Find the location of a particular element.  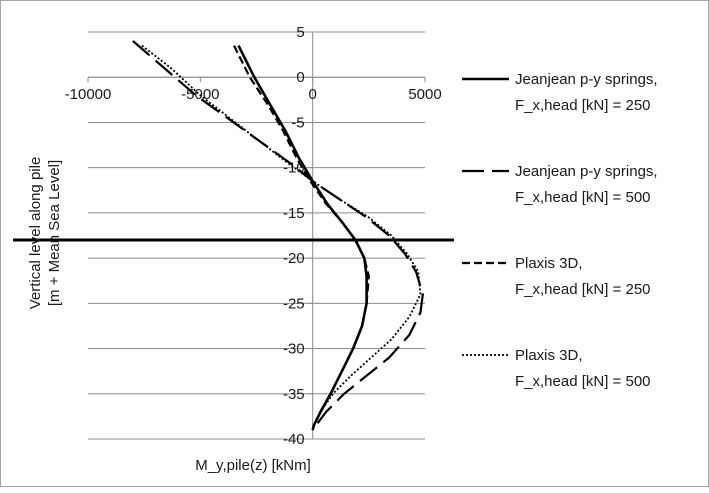

x-axis-title: M_y,pile(z) [kNm] is located at coordinates (253, 465).